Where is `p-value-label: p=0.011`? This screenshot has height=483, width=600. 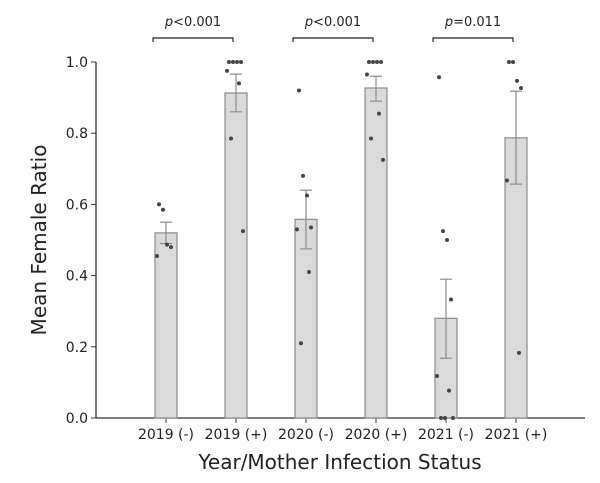
p-value-label: p=0.011 is located at coordinates (472, 22).